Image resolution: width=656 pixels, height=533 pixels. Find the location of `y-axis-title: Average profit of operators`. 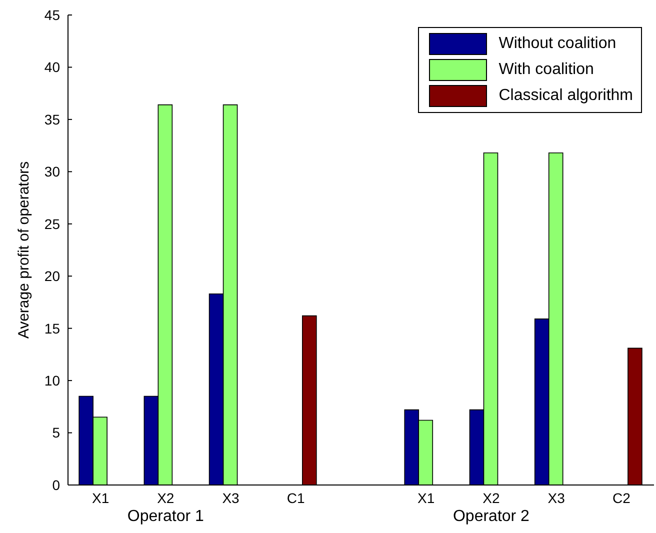

y-axis-title: Average profit of operators is located at coordinates (23, 250).